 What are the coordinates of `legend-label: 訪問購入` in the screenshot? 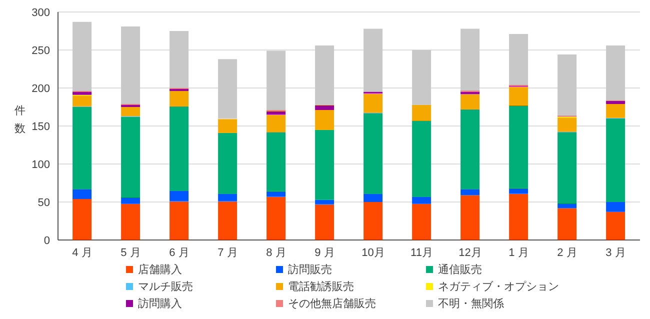 It's located at (160, 303).